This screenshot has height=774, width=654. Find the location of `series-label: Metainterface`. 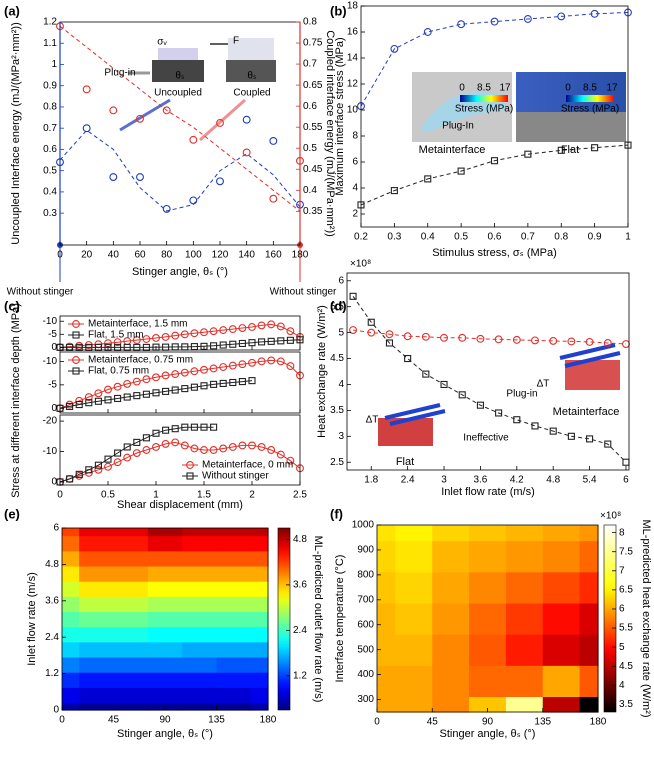

series-label: Metainterface is located at coordinates (452, 150).